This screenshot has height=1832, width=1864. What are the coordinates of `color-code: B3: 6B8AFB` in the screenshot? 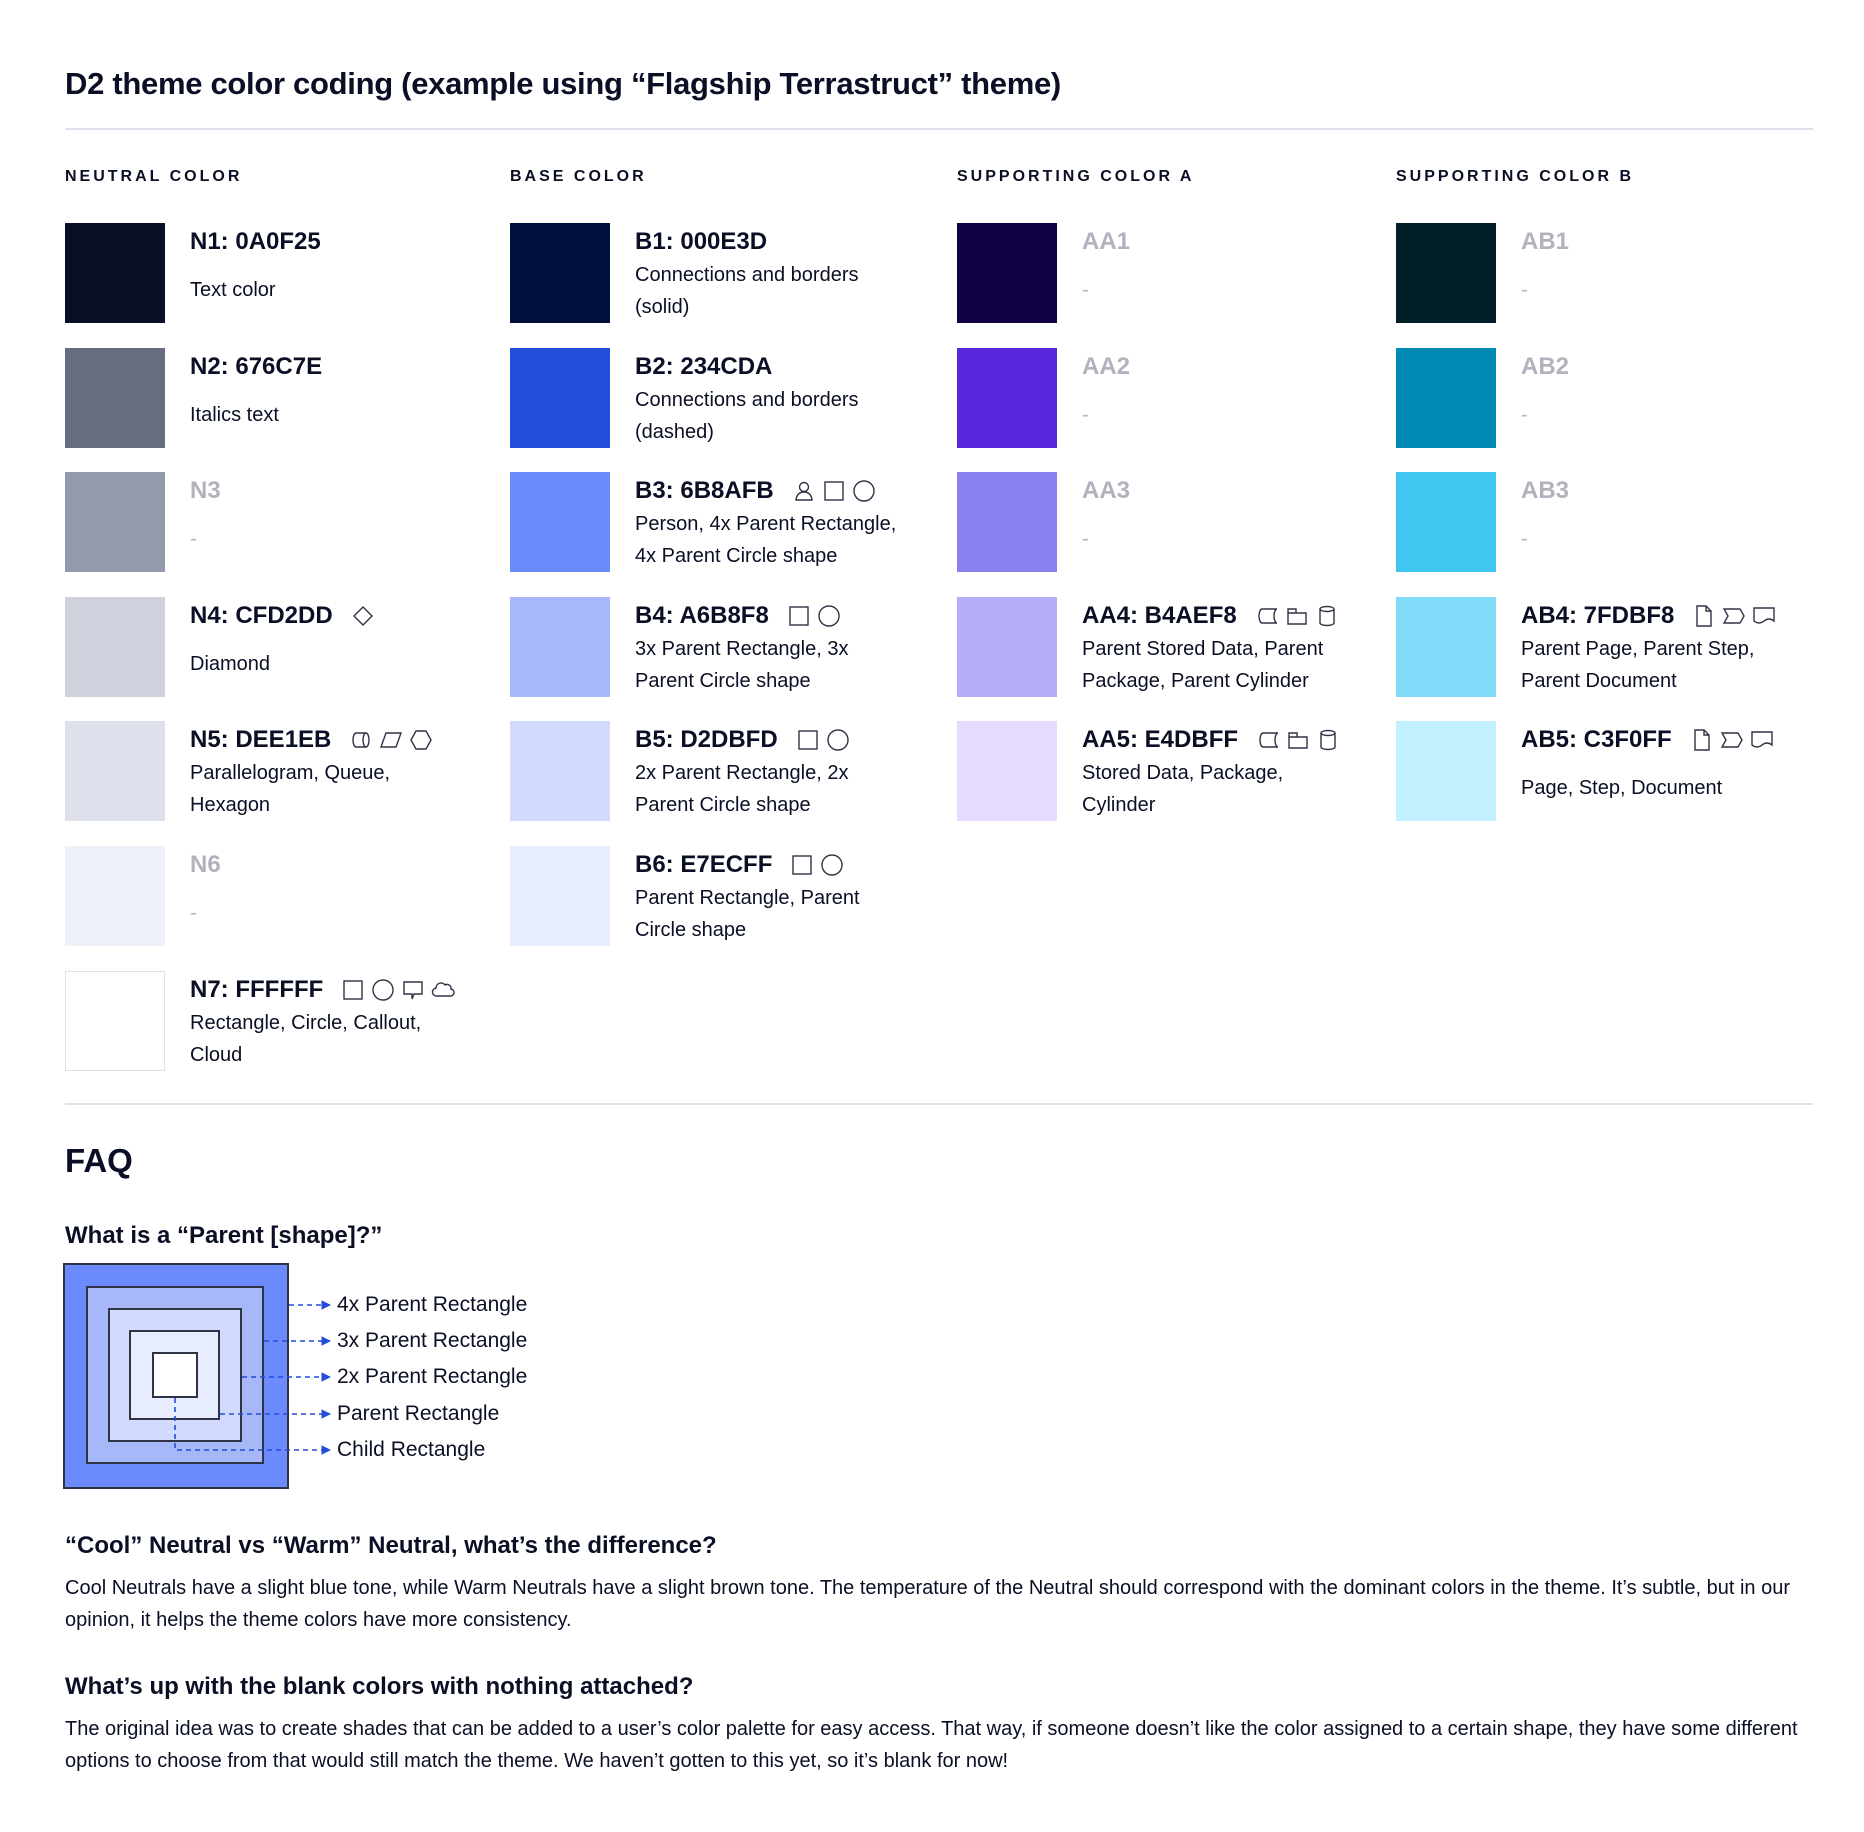 It's located at (704, 491).